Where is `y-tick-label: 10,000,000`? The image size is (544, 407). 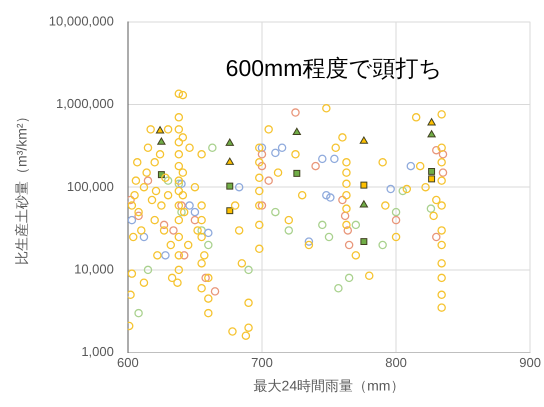
y-tick-label: 10,000,000 is located at coordinates (81, 20).